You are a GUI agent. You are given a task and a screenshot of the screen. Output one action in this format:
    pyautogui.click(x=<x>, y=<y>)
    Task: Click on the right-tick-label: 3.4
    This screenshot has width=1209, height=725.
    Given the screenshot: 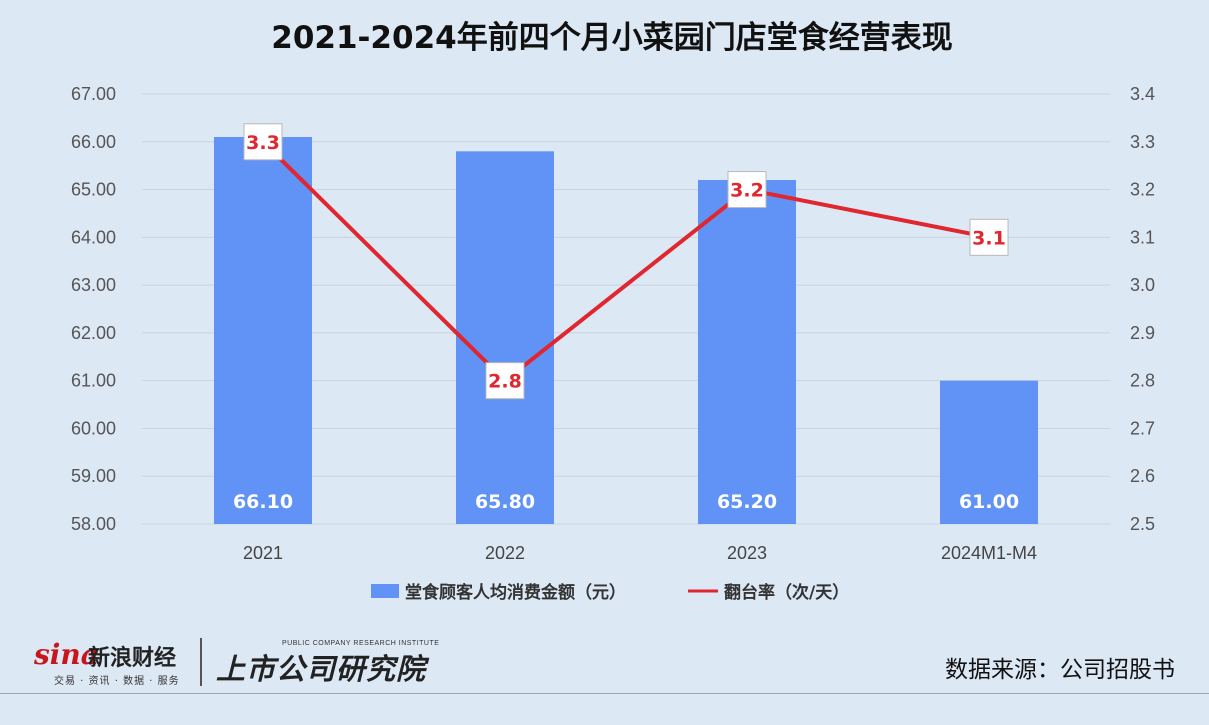 What is the action you would take?
    pyautogui.click(x=1142, y=94)
    